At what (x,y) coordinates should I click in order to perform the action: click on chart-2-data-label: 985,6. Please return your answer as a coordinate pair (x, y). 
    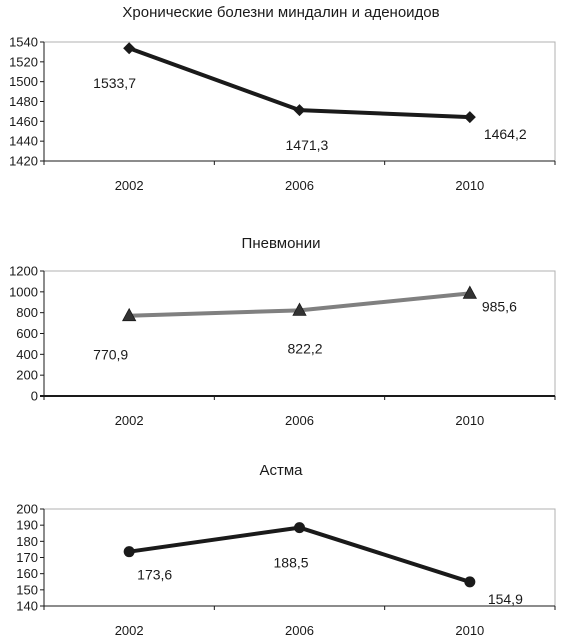
    Looking at the image, I should click on (499, 306).